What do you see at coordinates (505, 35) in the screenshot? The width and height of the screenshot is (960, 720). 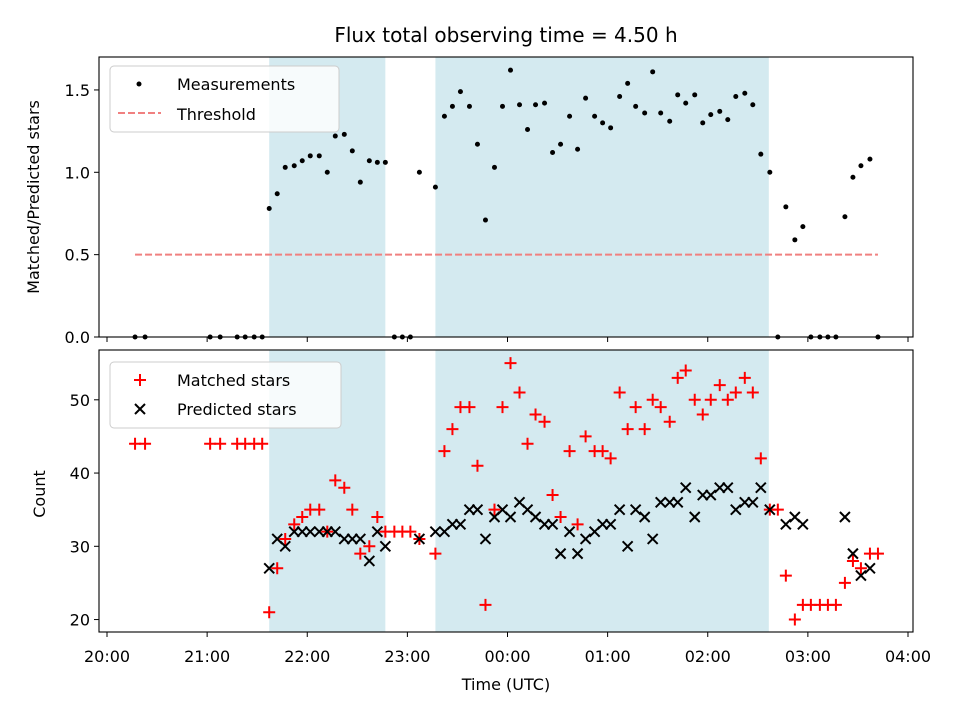 I see `chart-title: Flux total observing time = 4.50 h` at bounding box center [505, 35].